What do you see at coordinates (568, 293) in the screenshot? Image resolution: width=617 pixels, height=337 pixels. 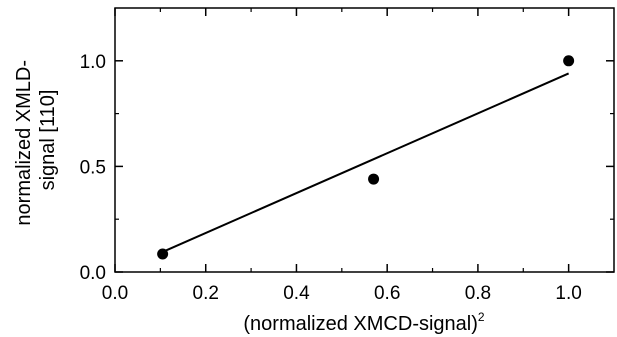 I see `x-tick-label: 1.0` at bounding box center [568, 293].